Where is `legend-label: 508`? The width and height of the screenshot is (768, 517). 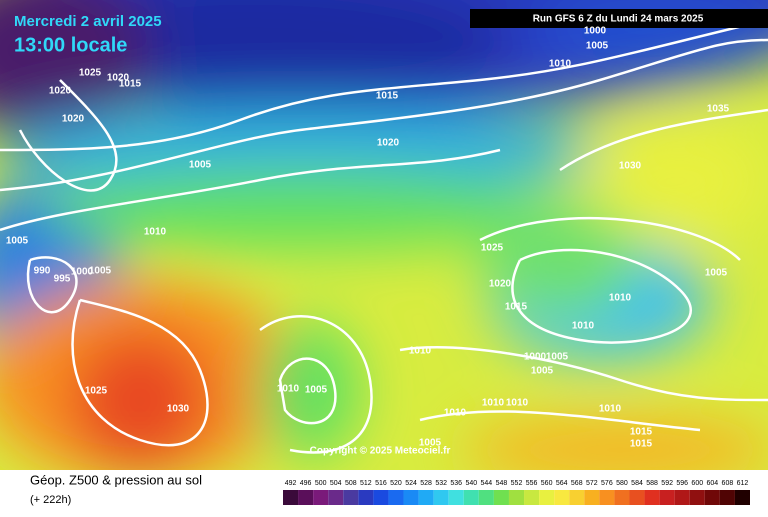 legend-label: 508 is located at coordinates (351, 483).